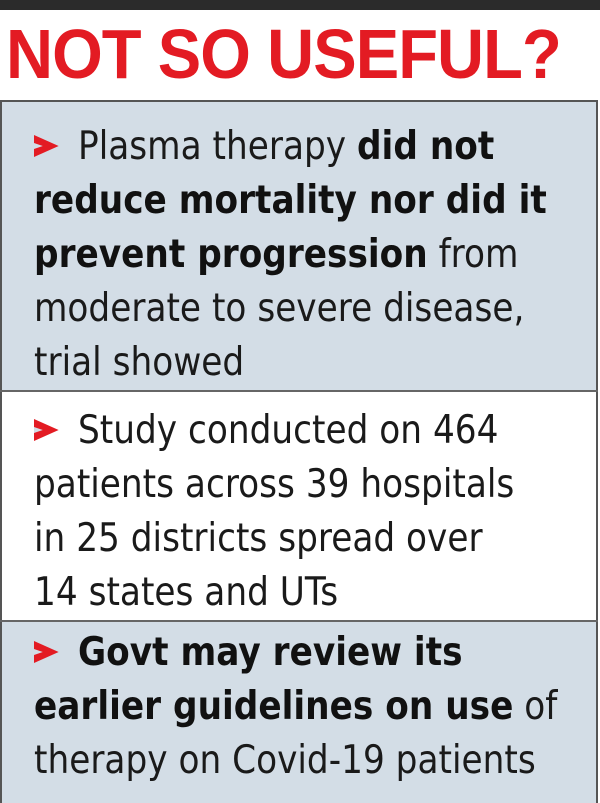  What do you see at coordinates (139, 362) in the screenshot?
I see `bullet-1-line-5: trial showed` at bounding box center [139, 362].